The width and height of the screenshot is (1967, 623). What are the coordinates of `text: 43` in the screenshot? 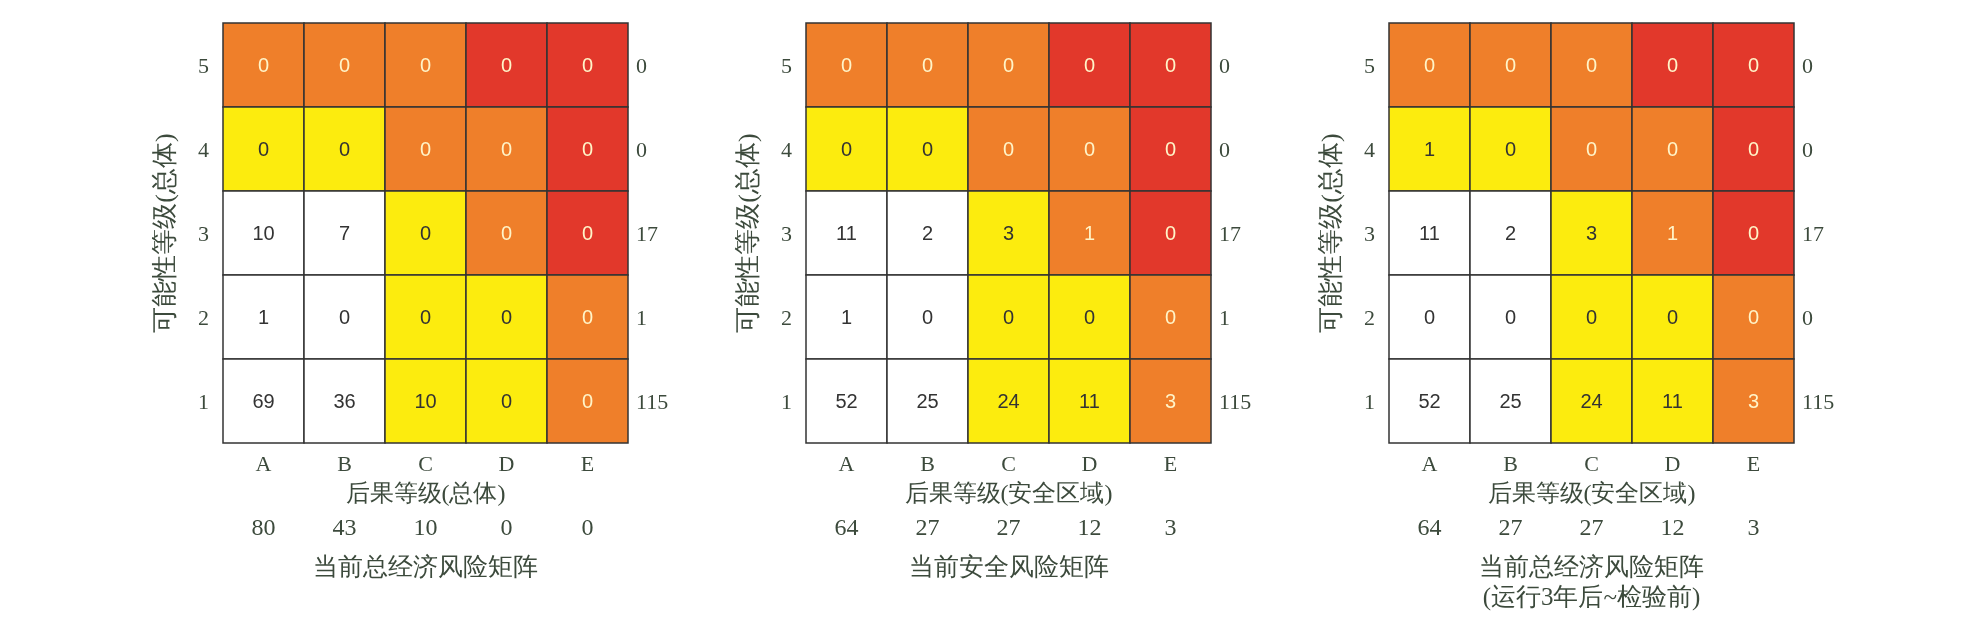 It's located at (344, 527).